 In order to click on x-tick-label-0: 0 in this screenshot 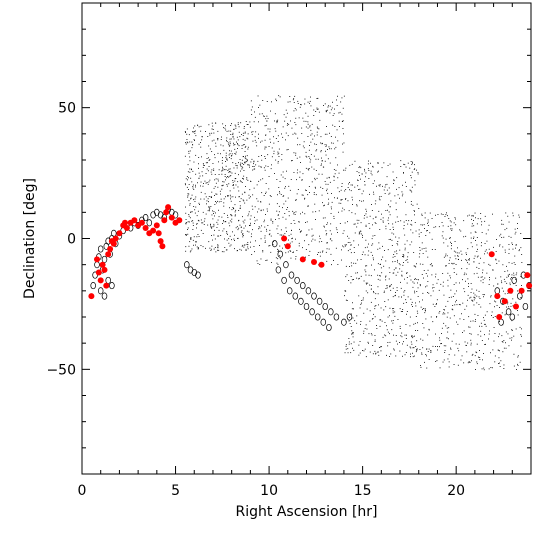, I will do `click(82, 491)`.